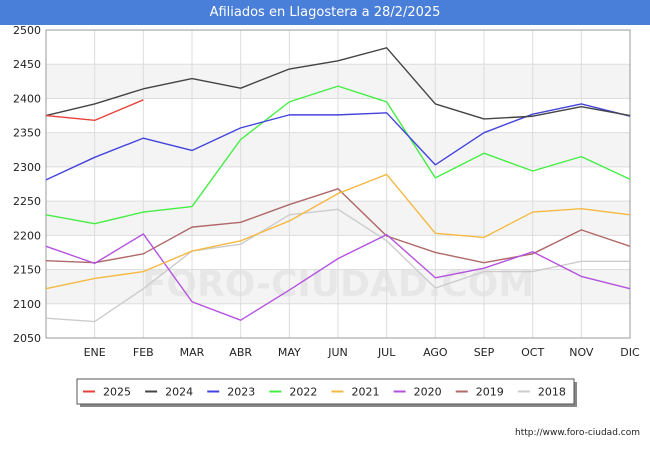 Image resolution: width=650 pixels, height=450 pixels. What do you see at coordinates (240, 352) in the screenshot?
I see `x-tick-label: ABR` at bounding box center [240, 352].